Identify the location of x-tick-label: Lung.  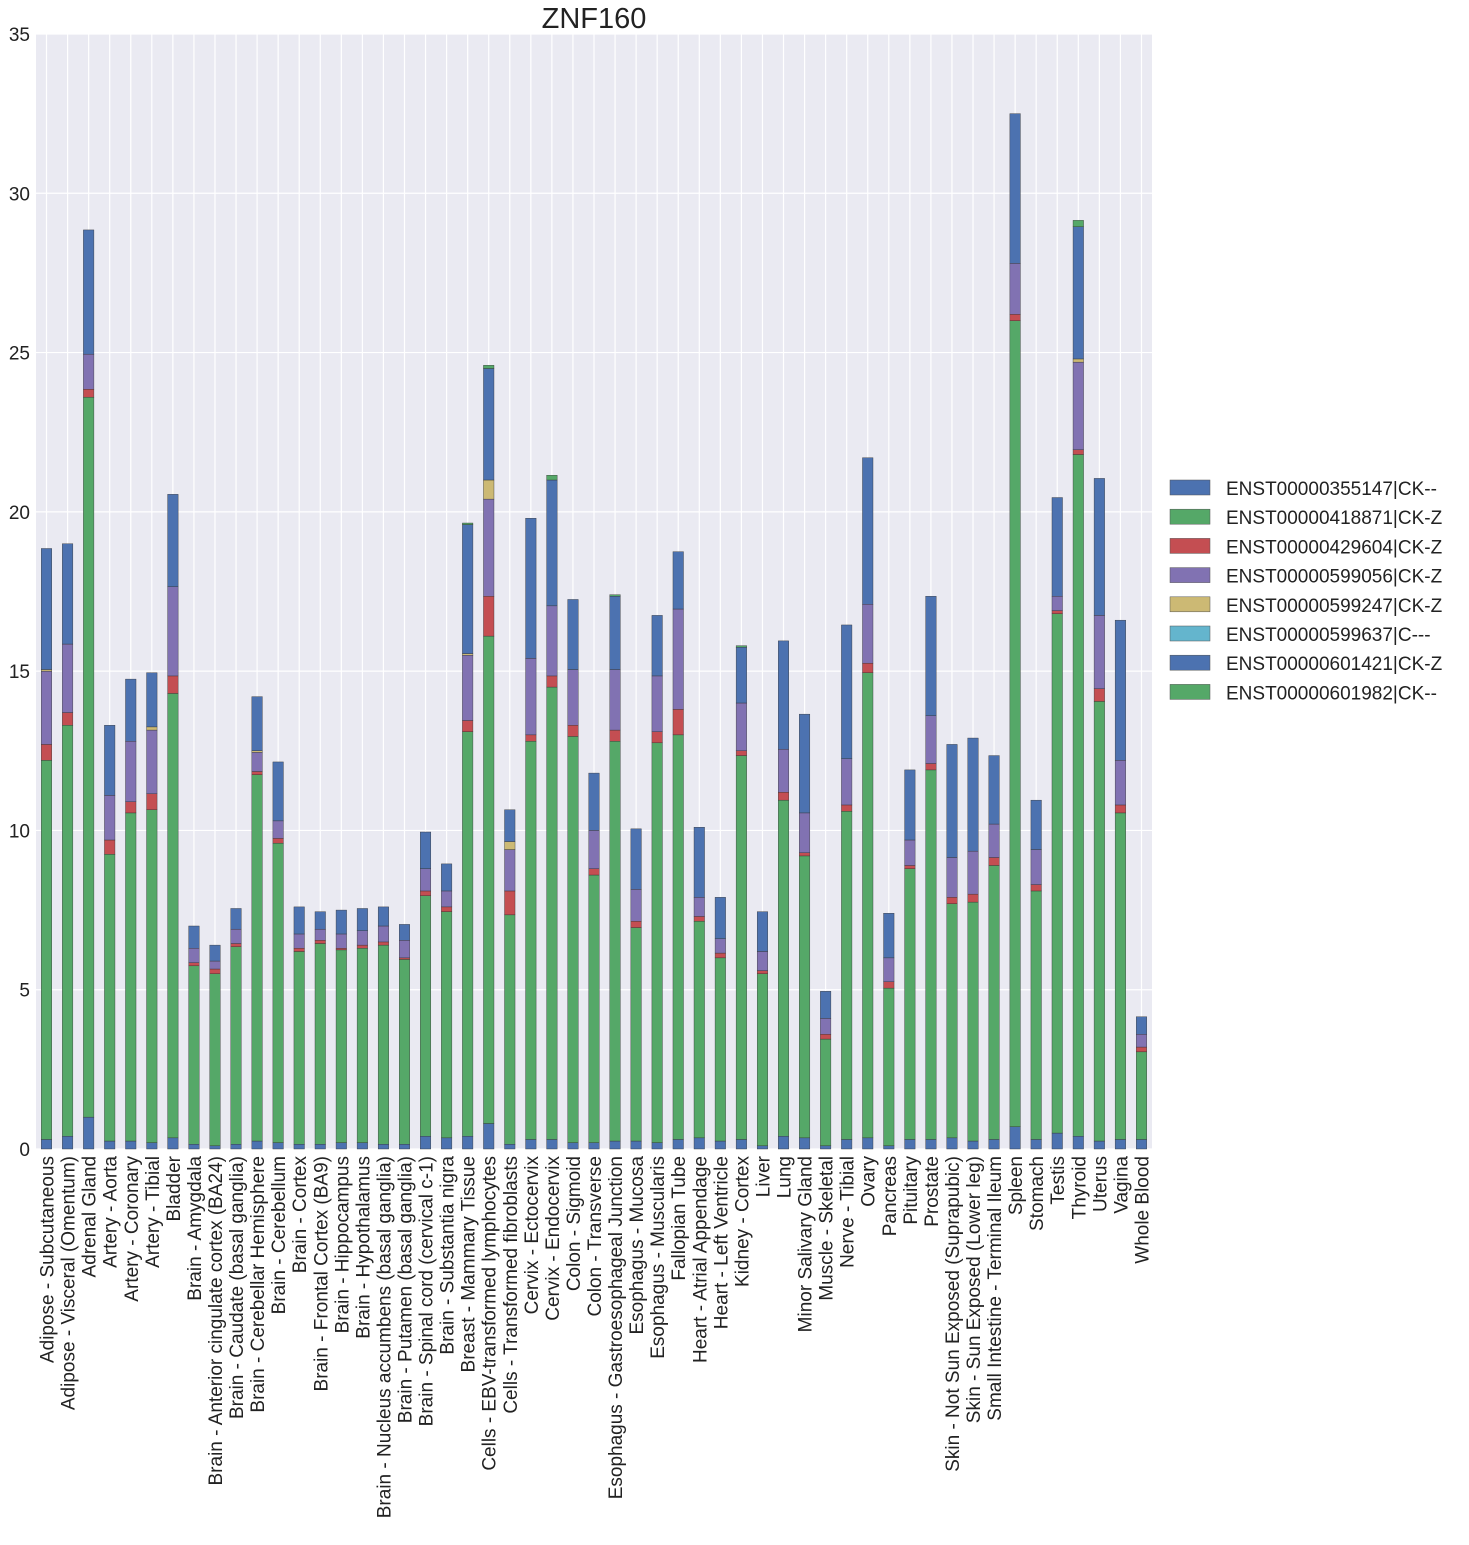
(785, 1177).